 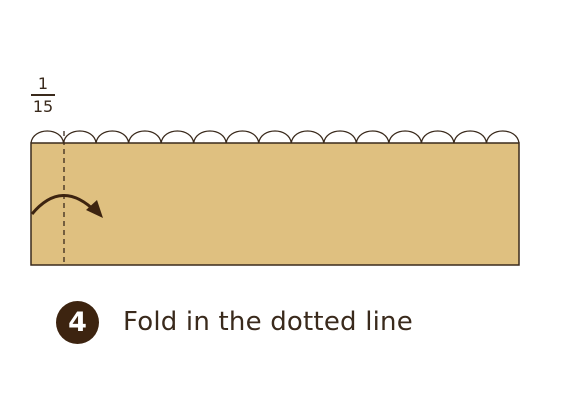 I want to click on step-instruction: Fold in the dotted line, so click(x=268, y=322).